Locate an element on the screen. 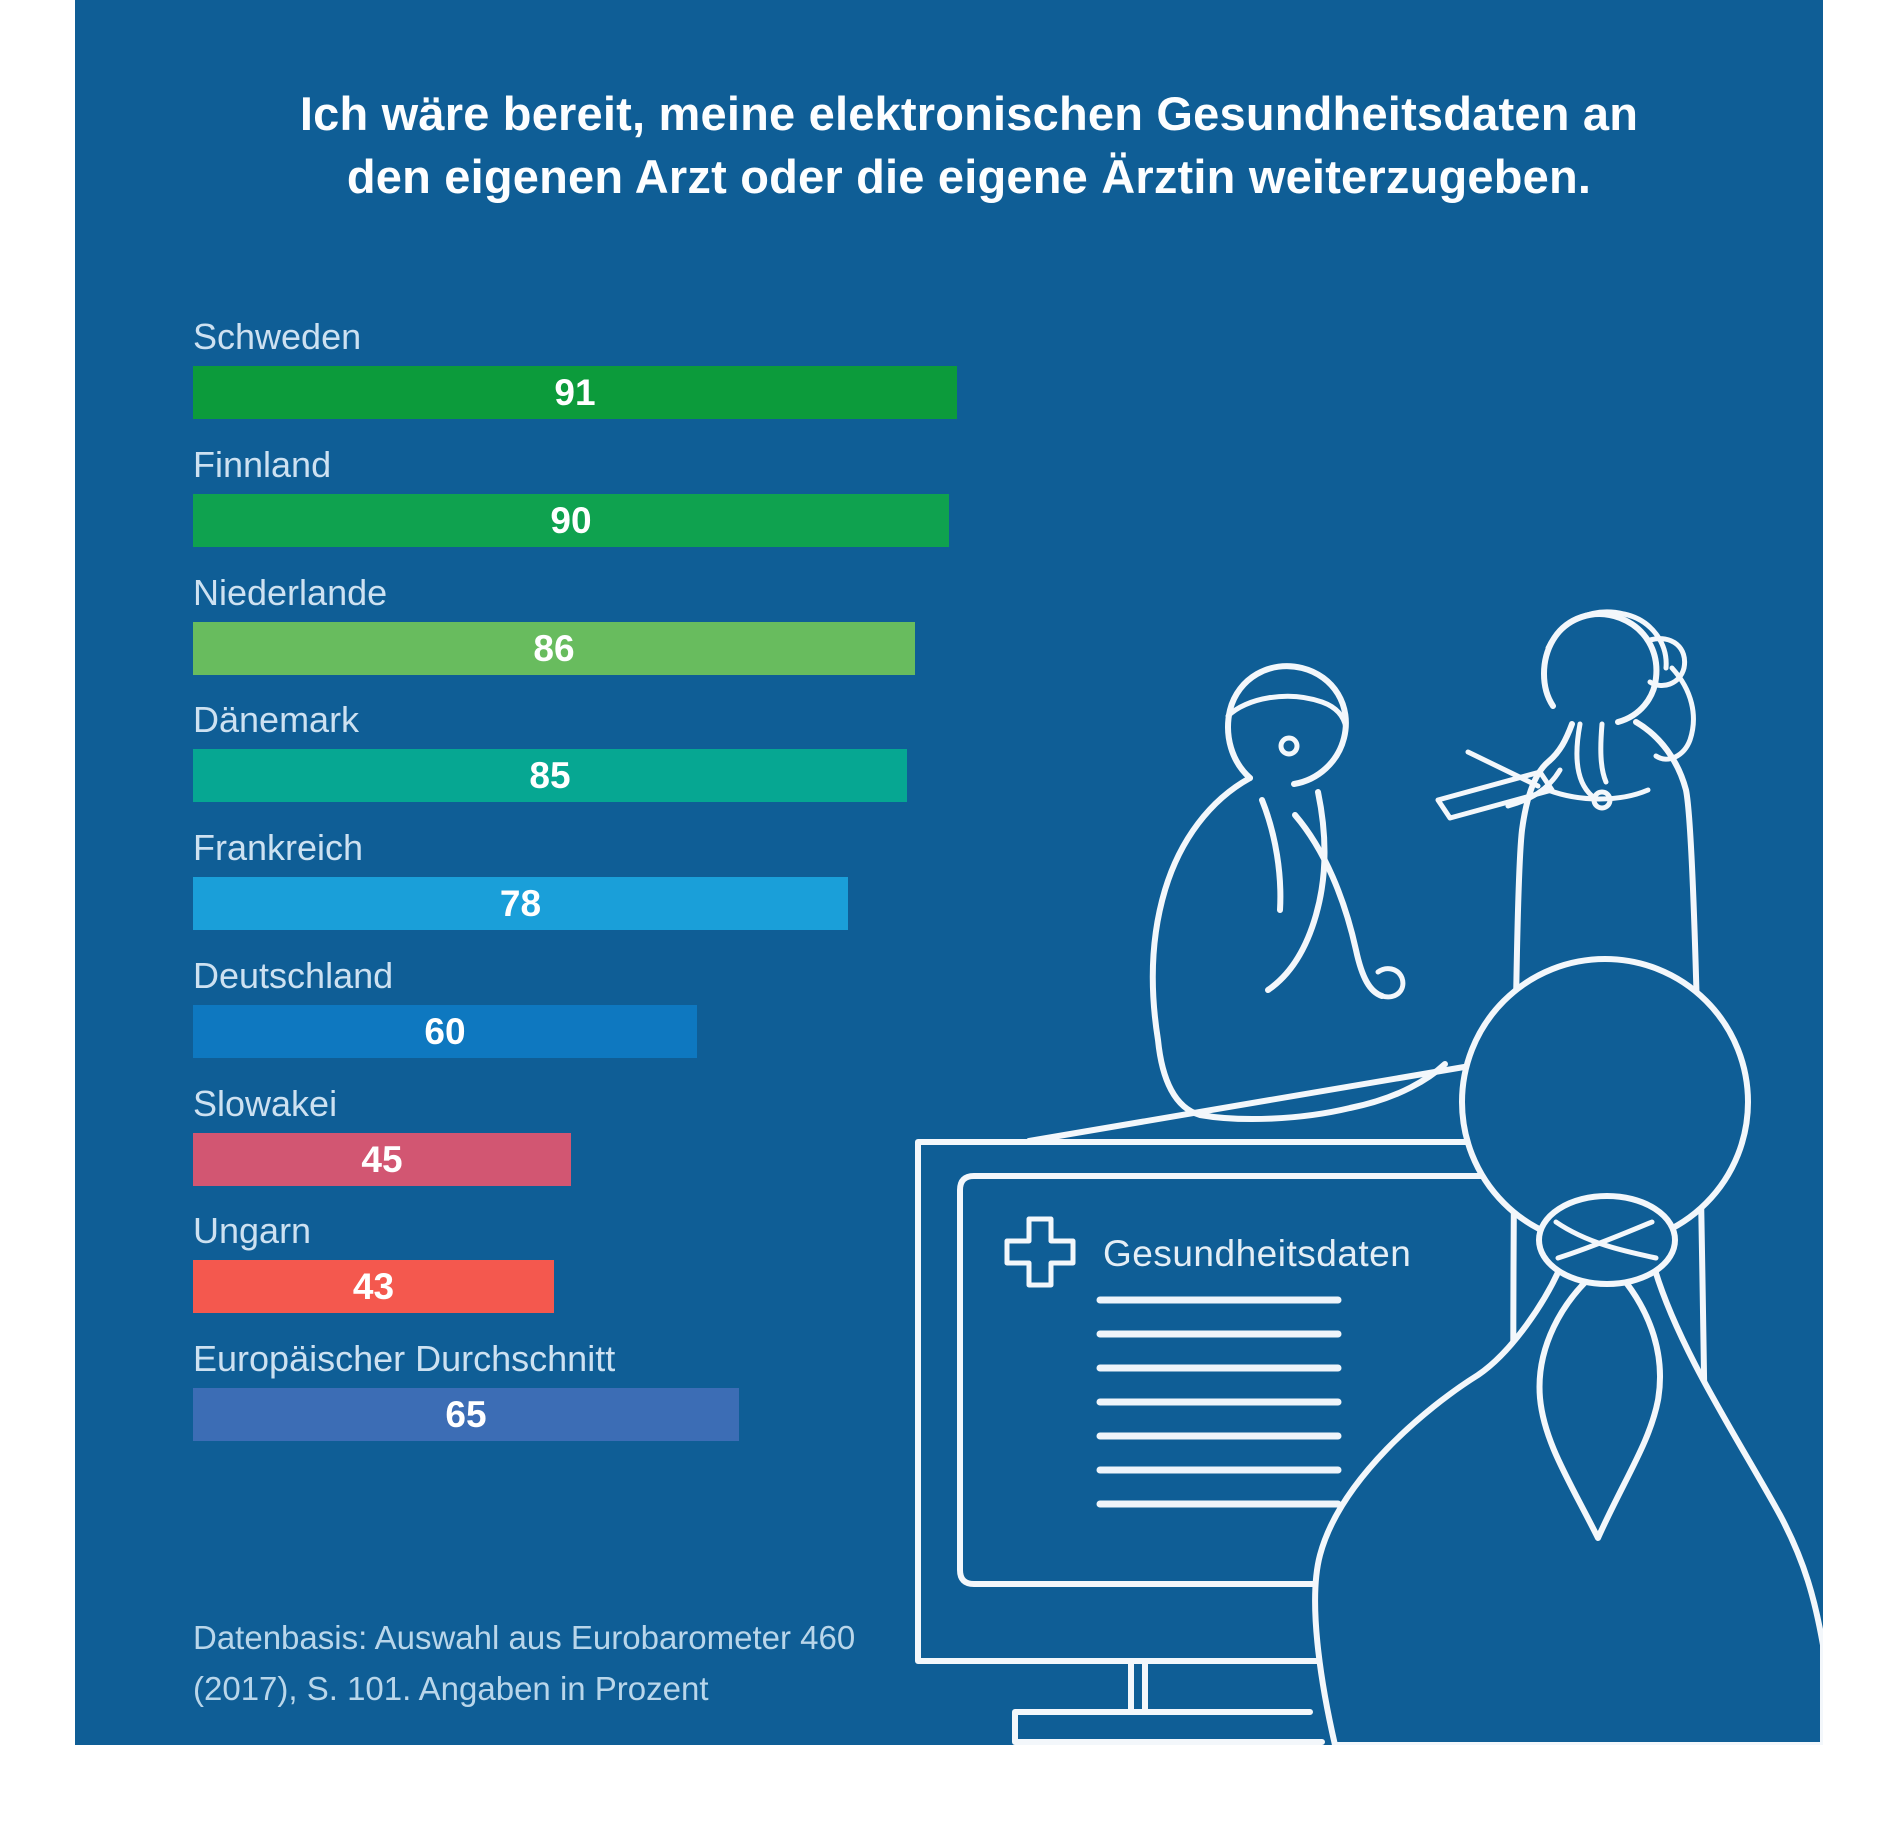 This screenshot has width=1900, height=1824. bar: 91 is located at coordinates (575, 392).